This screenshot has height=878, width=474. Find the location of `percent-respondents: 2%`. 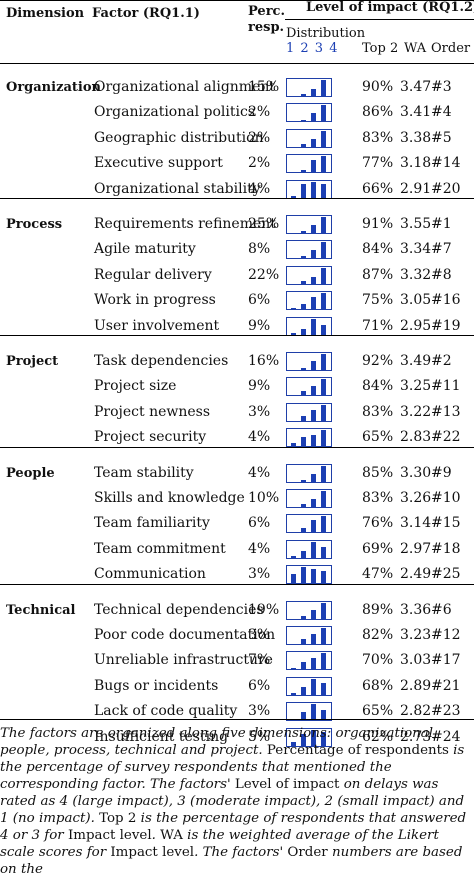

percent-respondents: 2% is located at coordinates (259, 137).